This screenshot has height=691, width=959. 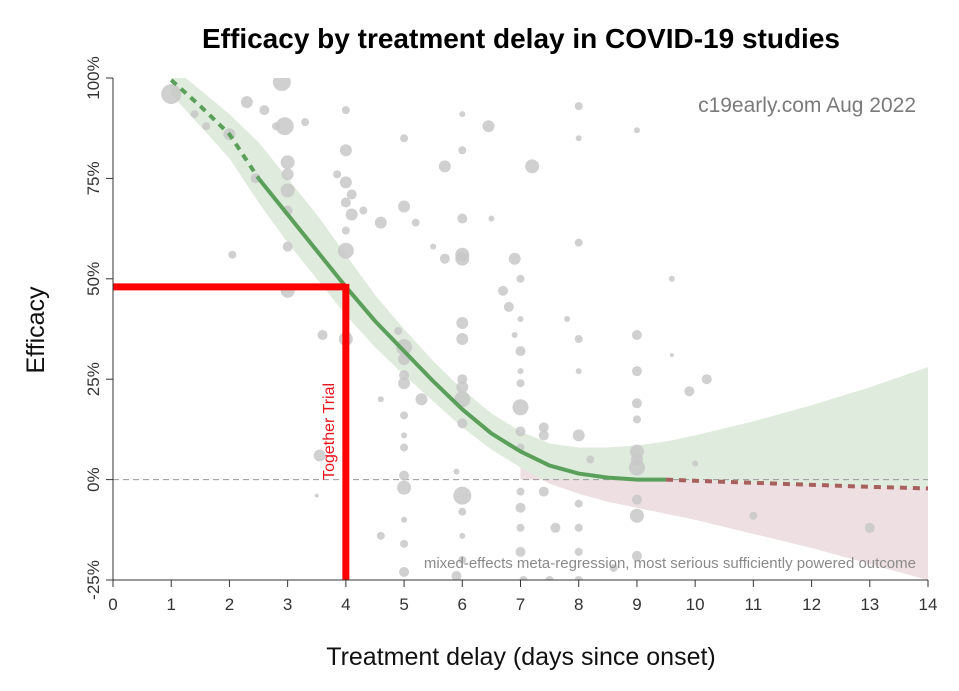 What do you see at coordinates (578, 604) in the screenshot?
I see `x-tick-label: 8` at bounding box center [578, 604].